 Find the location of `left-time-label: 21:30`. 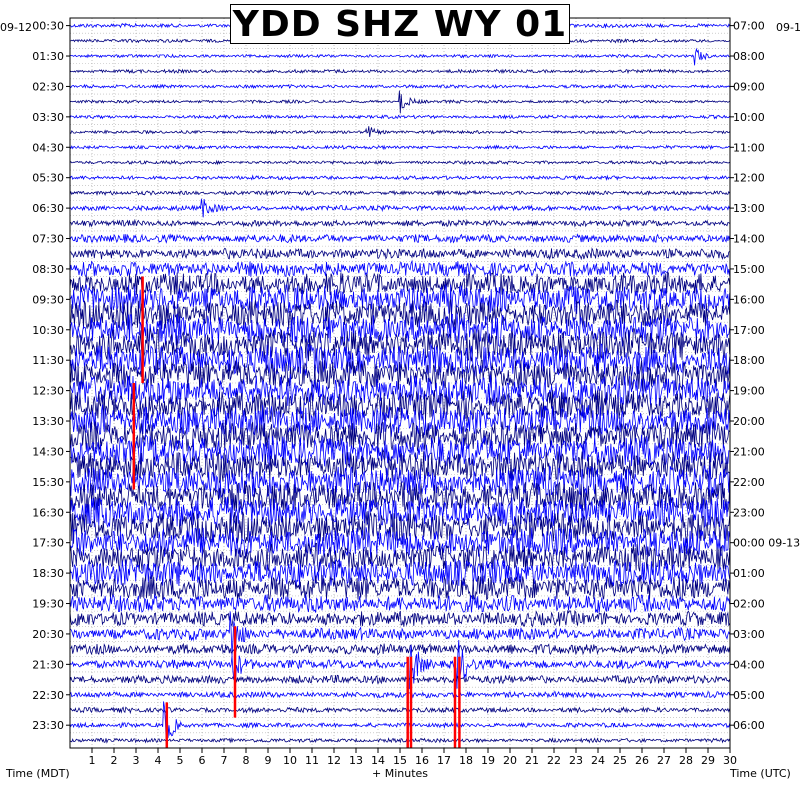

left-time-label: 21:30 is located at coordinates (48, 664).